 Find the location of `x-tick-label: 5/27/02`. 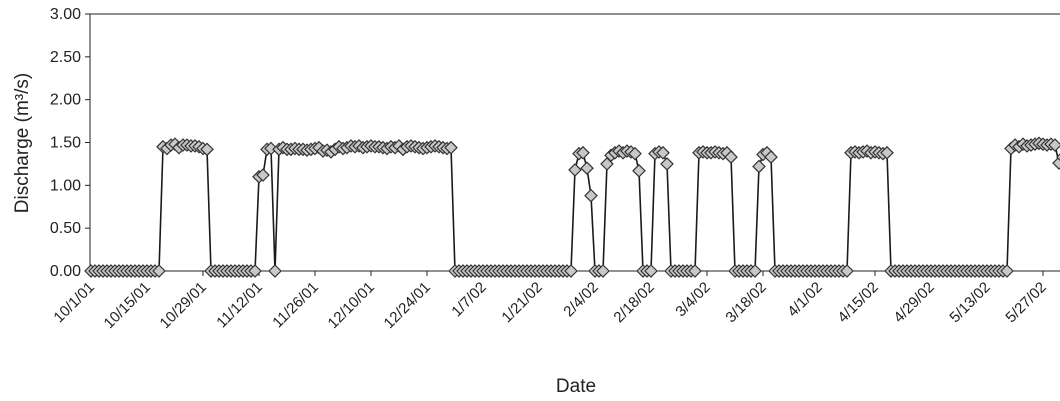

x-tick-label: 5/27/02 is located at coordinates (1025, 302).